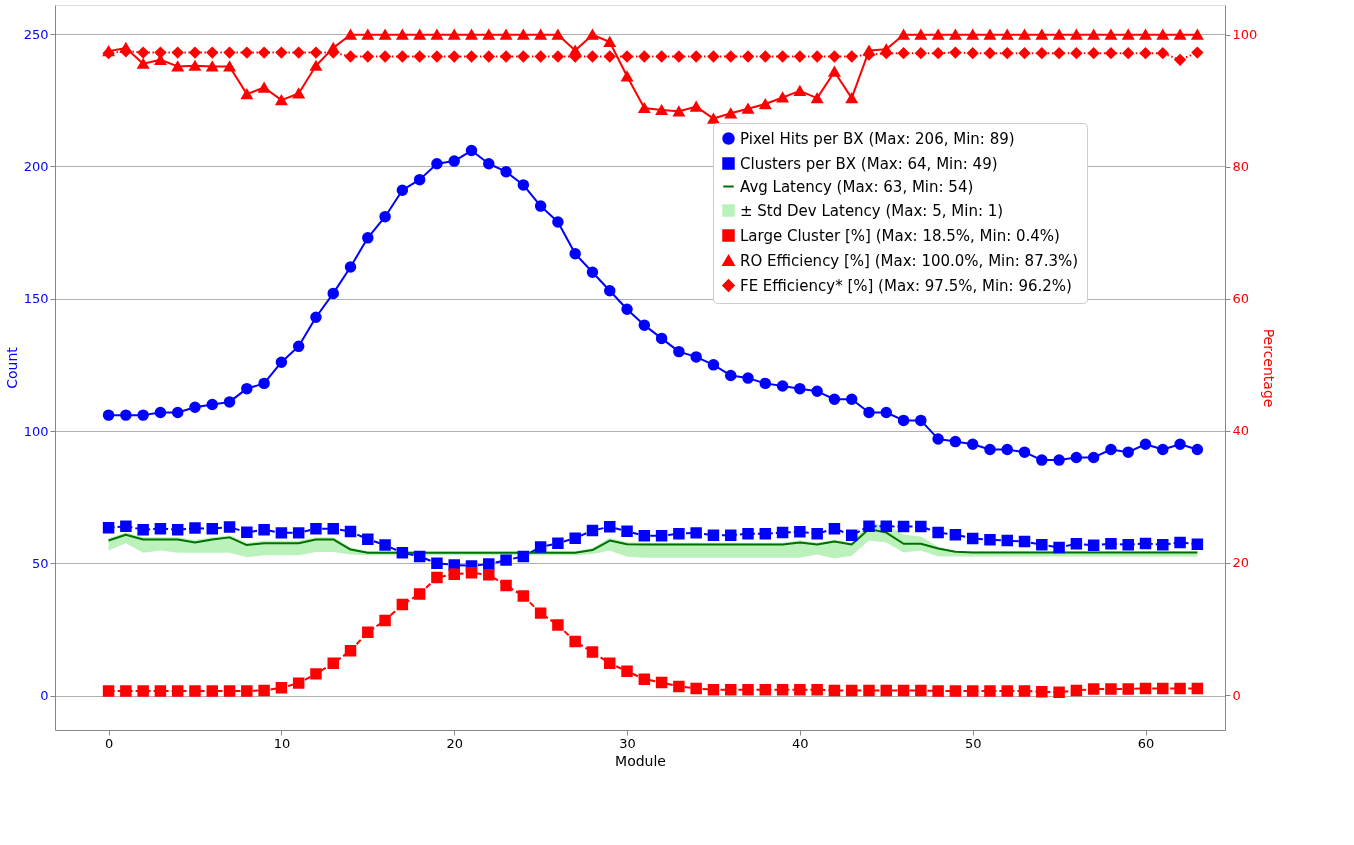 The height and width of the screenshot is (845, 1354). What do you see at coordinates (640, 760) in the screenshot?
I see `x-axis-title: Module` at bounding box center [640, 760].